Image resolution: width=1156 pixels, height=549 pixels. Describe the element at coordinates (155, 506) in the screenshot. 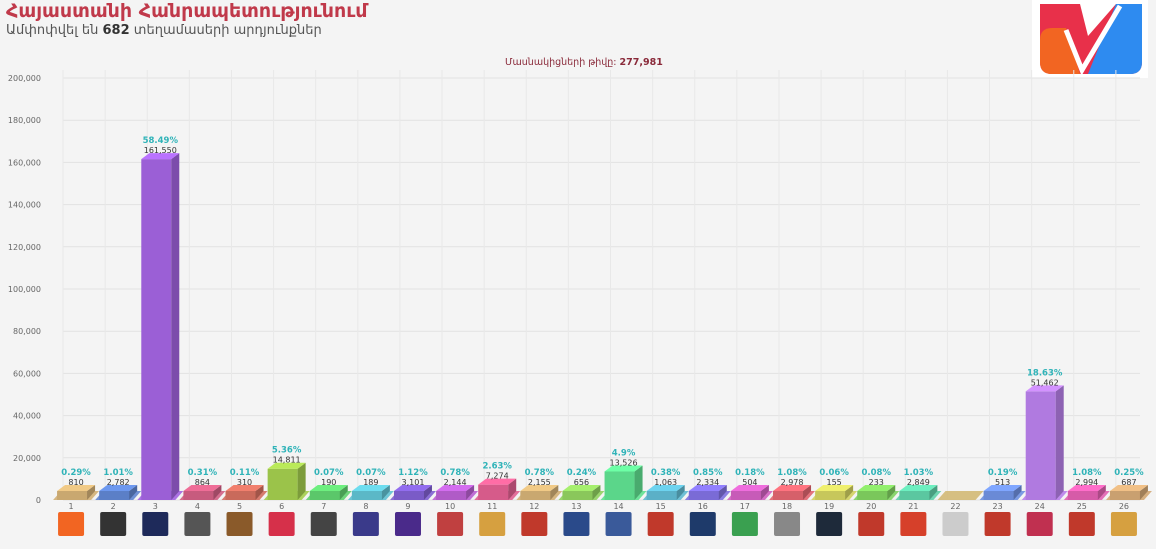

I see `x-tick-label: 3` at that location.